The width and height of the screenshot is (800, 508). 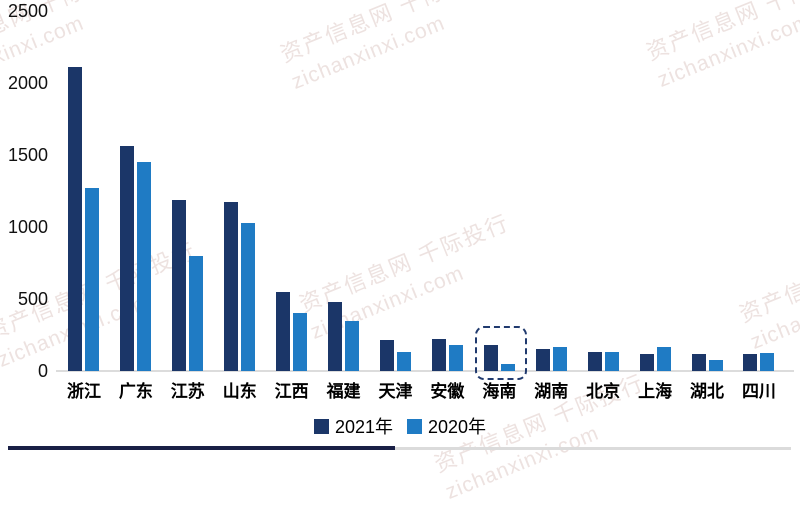 What do you see at coordinates (27, 83) in the screenshot?
I see `y-tick-label: 2000` at bounding box center [27, 83].